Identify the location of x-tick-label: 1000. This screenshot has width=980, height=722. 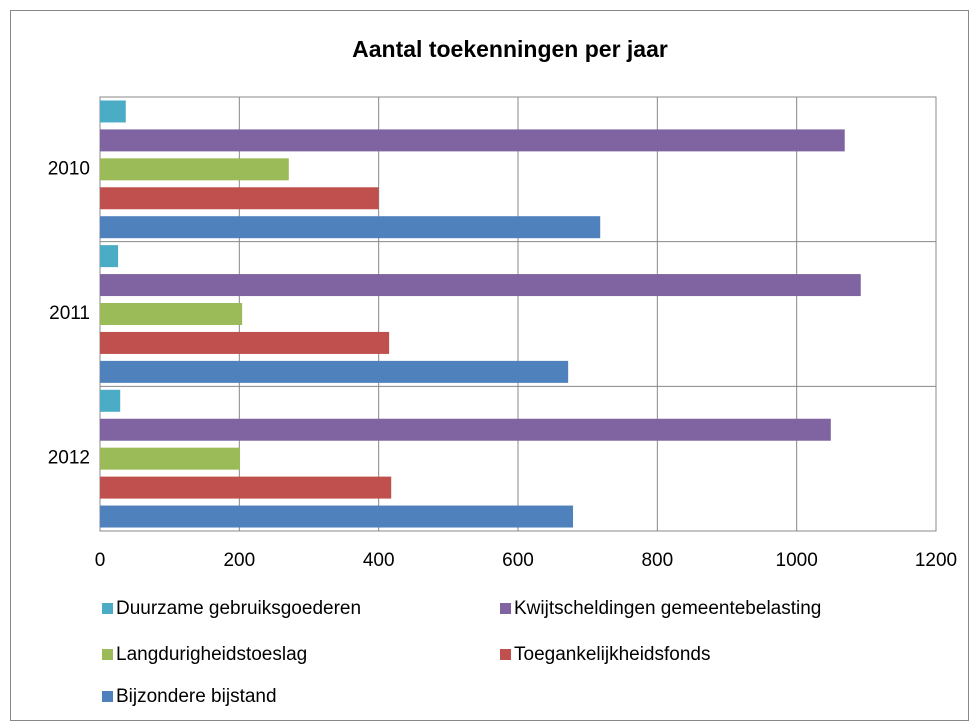
(797, 560).